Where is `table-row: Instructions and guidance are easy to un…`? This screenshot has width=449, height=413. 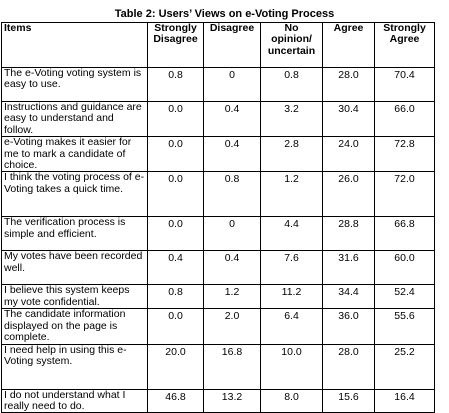 table-row: Instructions and guidance are easy to un… is located at coordinates (218, 119).